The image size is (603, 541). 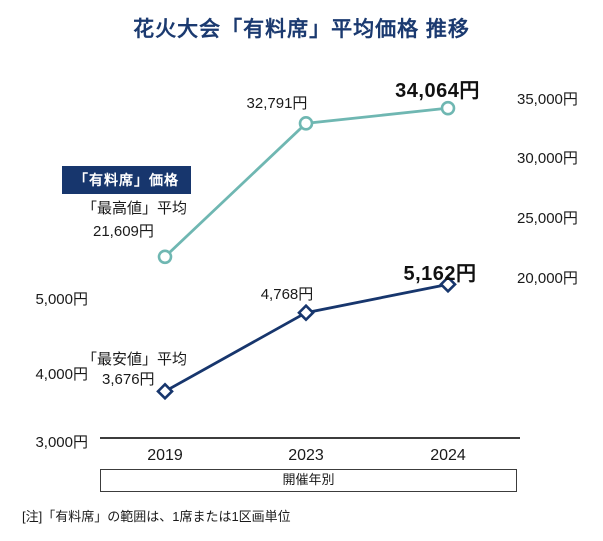 What do you see at coordinates (135, 359) in the screenshot?
I see `min-series-label: 「最安値」平均` at bounding box center [135, 359].